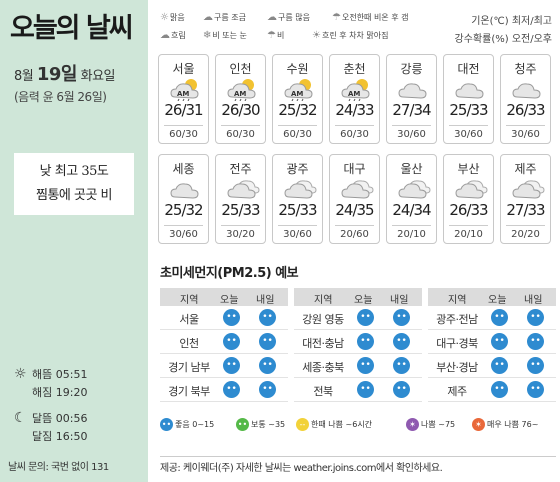  What do you see at coordinates (468, 232) in the screenshot?
I see `city-rain: 20/10` at bounding box center [468, 232].